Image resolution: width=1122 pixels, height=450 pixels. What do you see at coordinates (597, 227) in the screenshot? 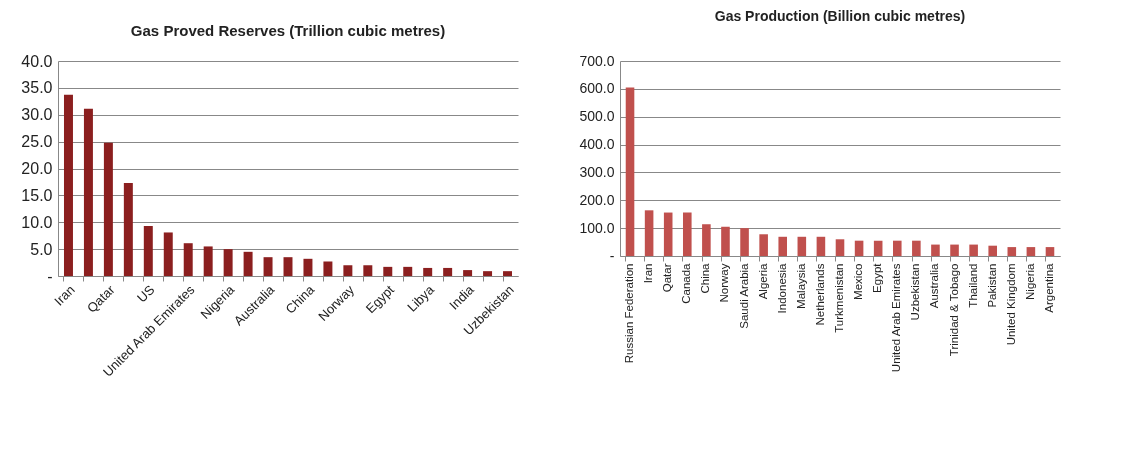
I see `y-tick-label: 100.0` at bounding box center [597, 227].